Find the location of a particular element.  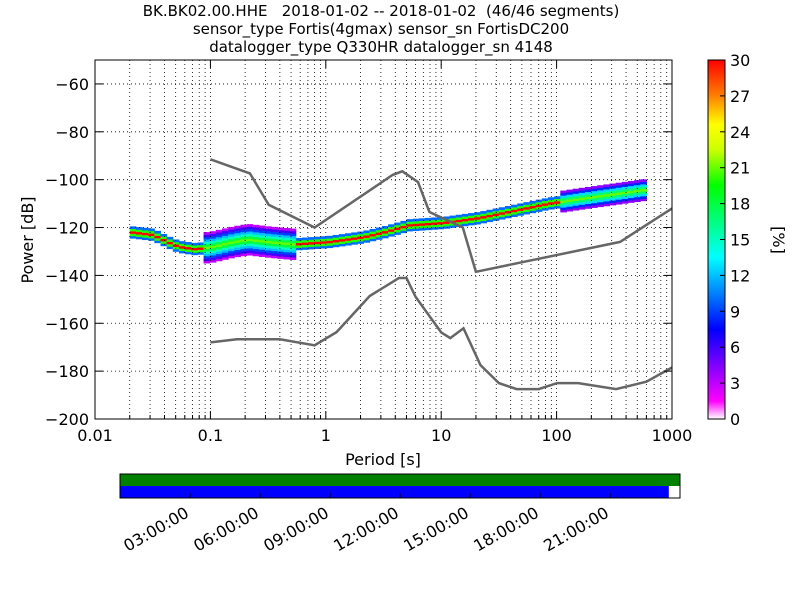

psd-density-cells is located at coordinates (388, 221).